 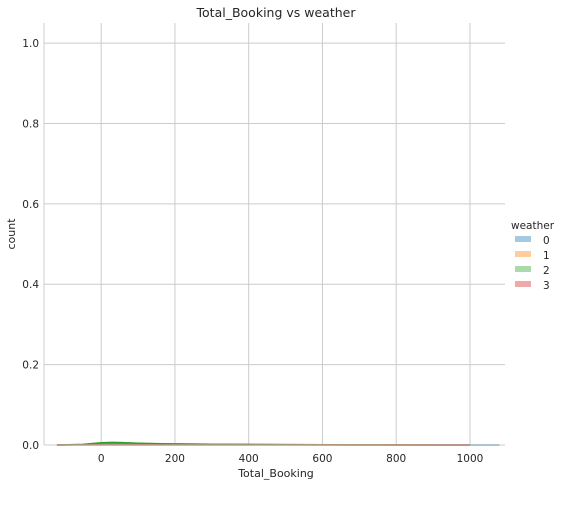 I want to click on y-tick-label: 0.0, so click(x=30, y=446).